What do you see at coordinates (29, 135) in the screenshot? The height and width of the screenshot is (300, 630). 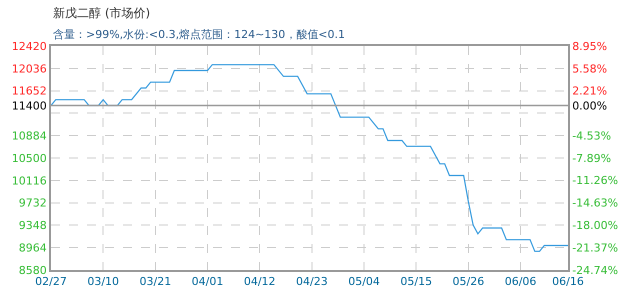 I see `y-tick-label: 10884` at bounding box center [29, 135].